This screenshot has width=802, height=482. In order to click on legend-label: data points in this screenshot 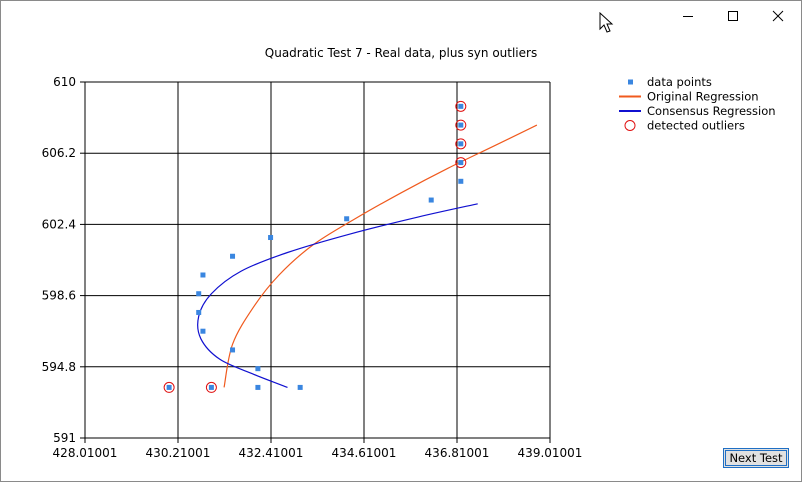, I will do `click(679, 82)`.